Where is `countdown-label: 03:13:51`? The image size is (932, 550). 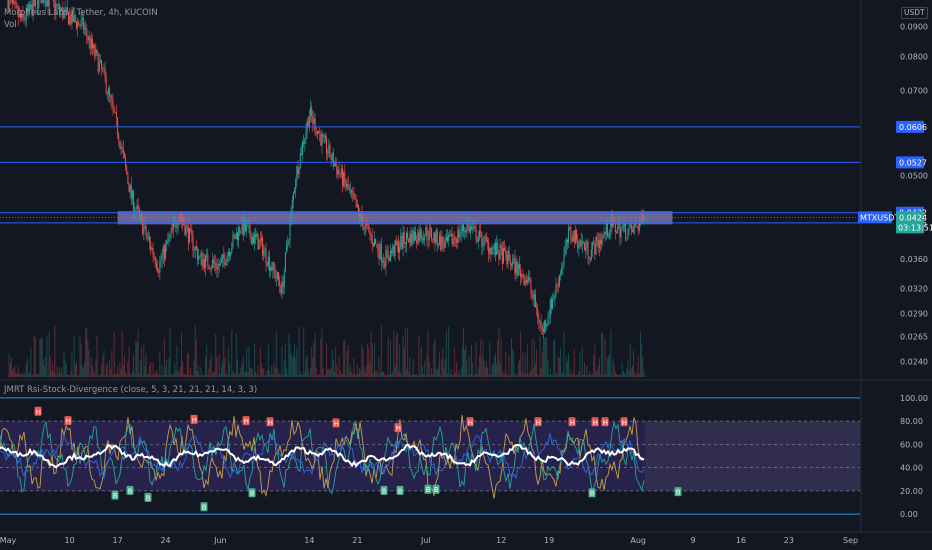
countdown-label: 03:13:51 is located at coordinates (915, 227).